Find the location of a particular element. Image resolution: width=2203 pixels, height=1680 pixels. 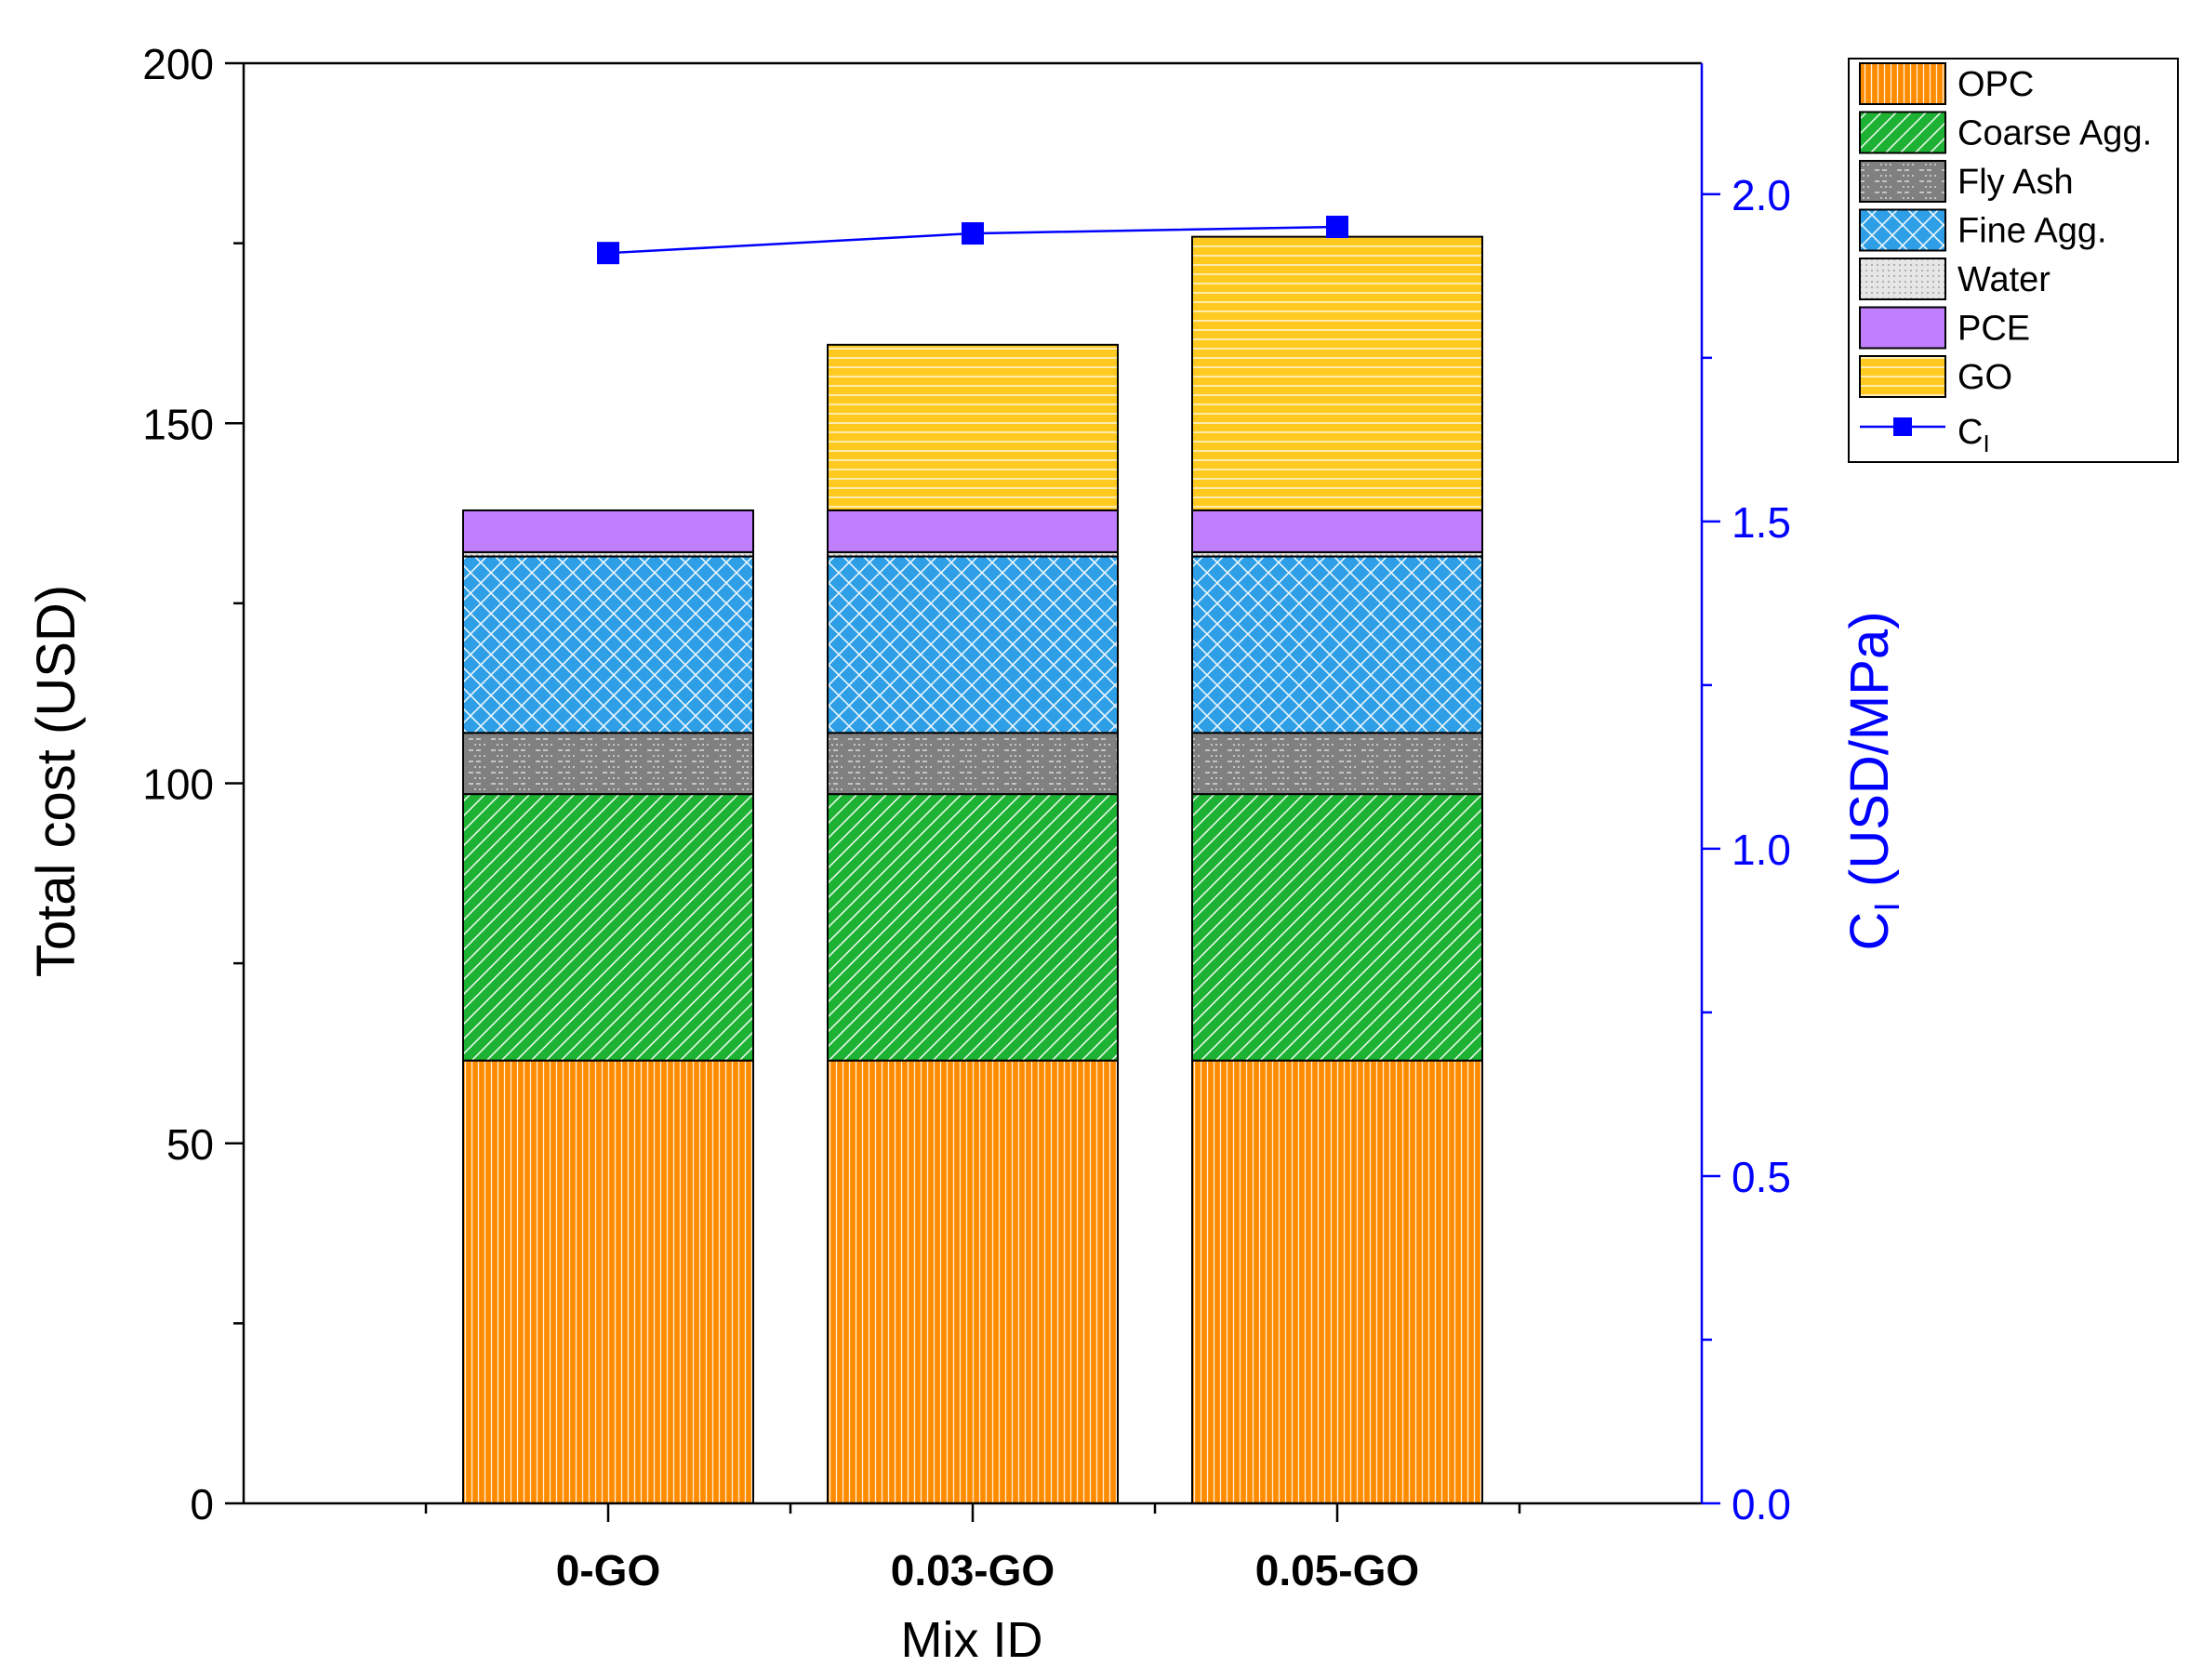

x-tick-label-005-go: 0.05-GO is located at coordinates (1337, 1570).